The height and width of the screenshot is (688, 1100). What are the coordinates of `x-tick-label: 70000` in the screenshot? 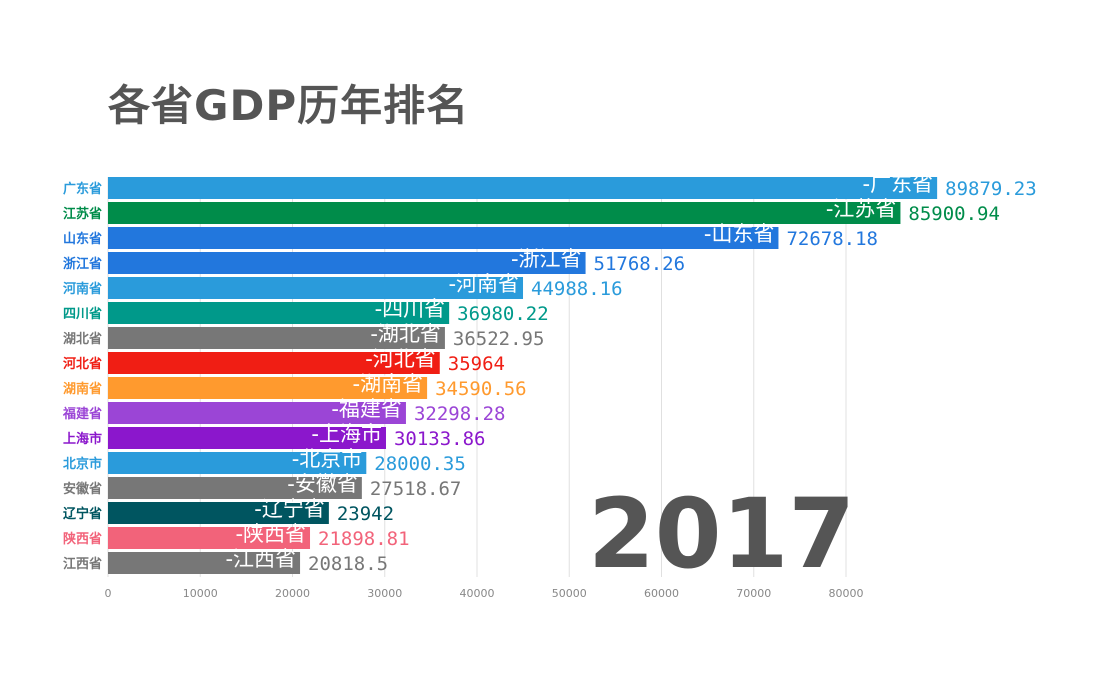 It's located at (753, 593).